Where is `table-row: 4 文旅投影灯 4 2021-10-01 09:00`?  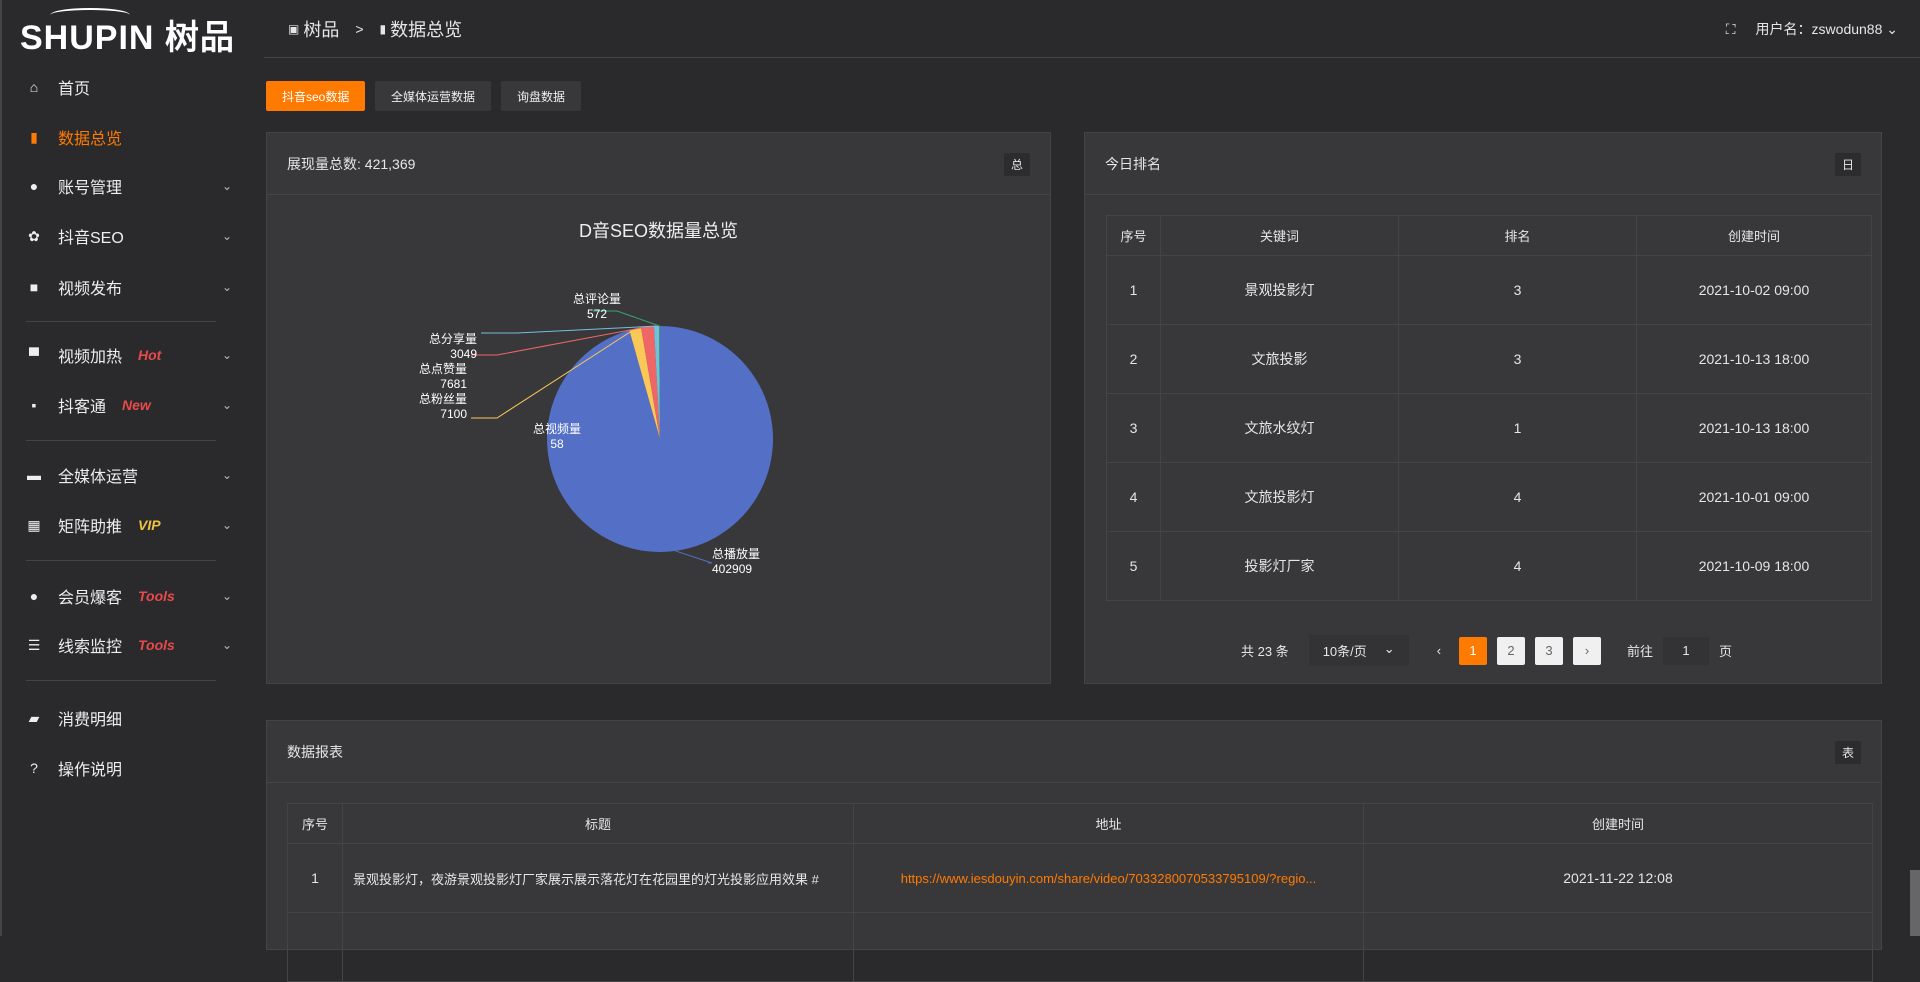 table-row: 4 文旅投影灯 4 2021-10-01 09:00 is located at coordinates (1489, 497).